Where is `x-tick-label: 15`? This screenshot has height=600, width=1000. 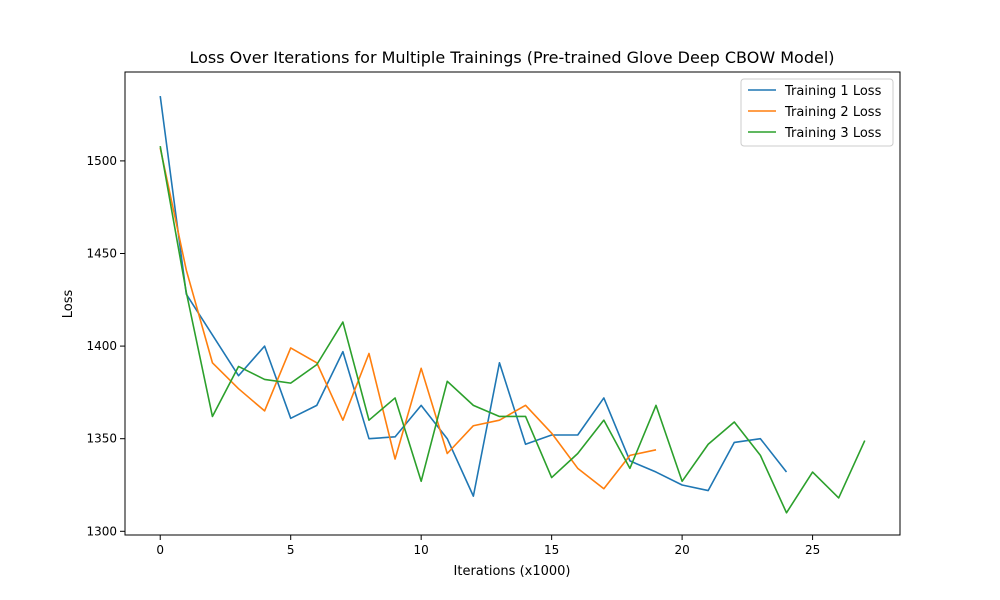 x-tick-label: 15 is located at coordinates (551, 550).